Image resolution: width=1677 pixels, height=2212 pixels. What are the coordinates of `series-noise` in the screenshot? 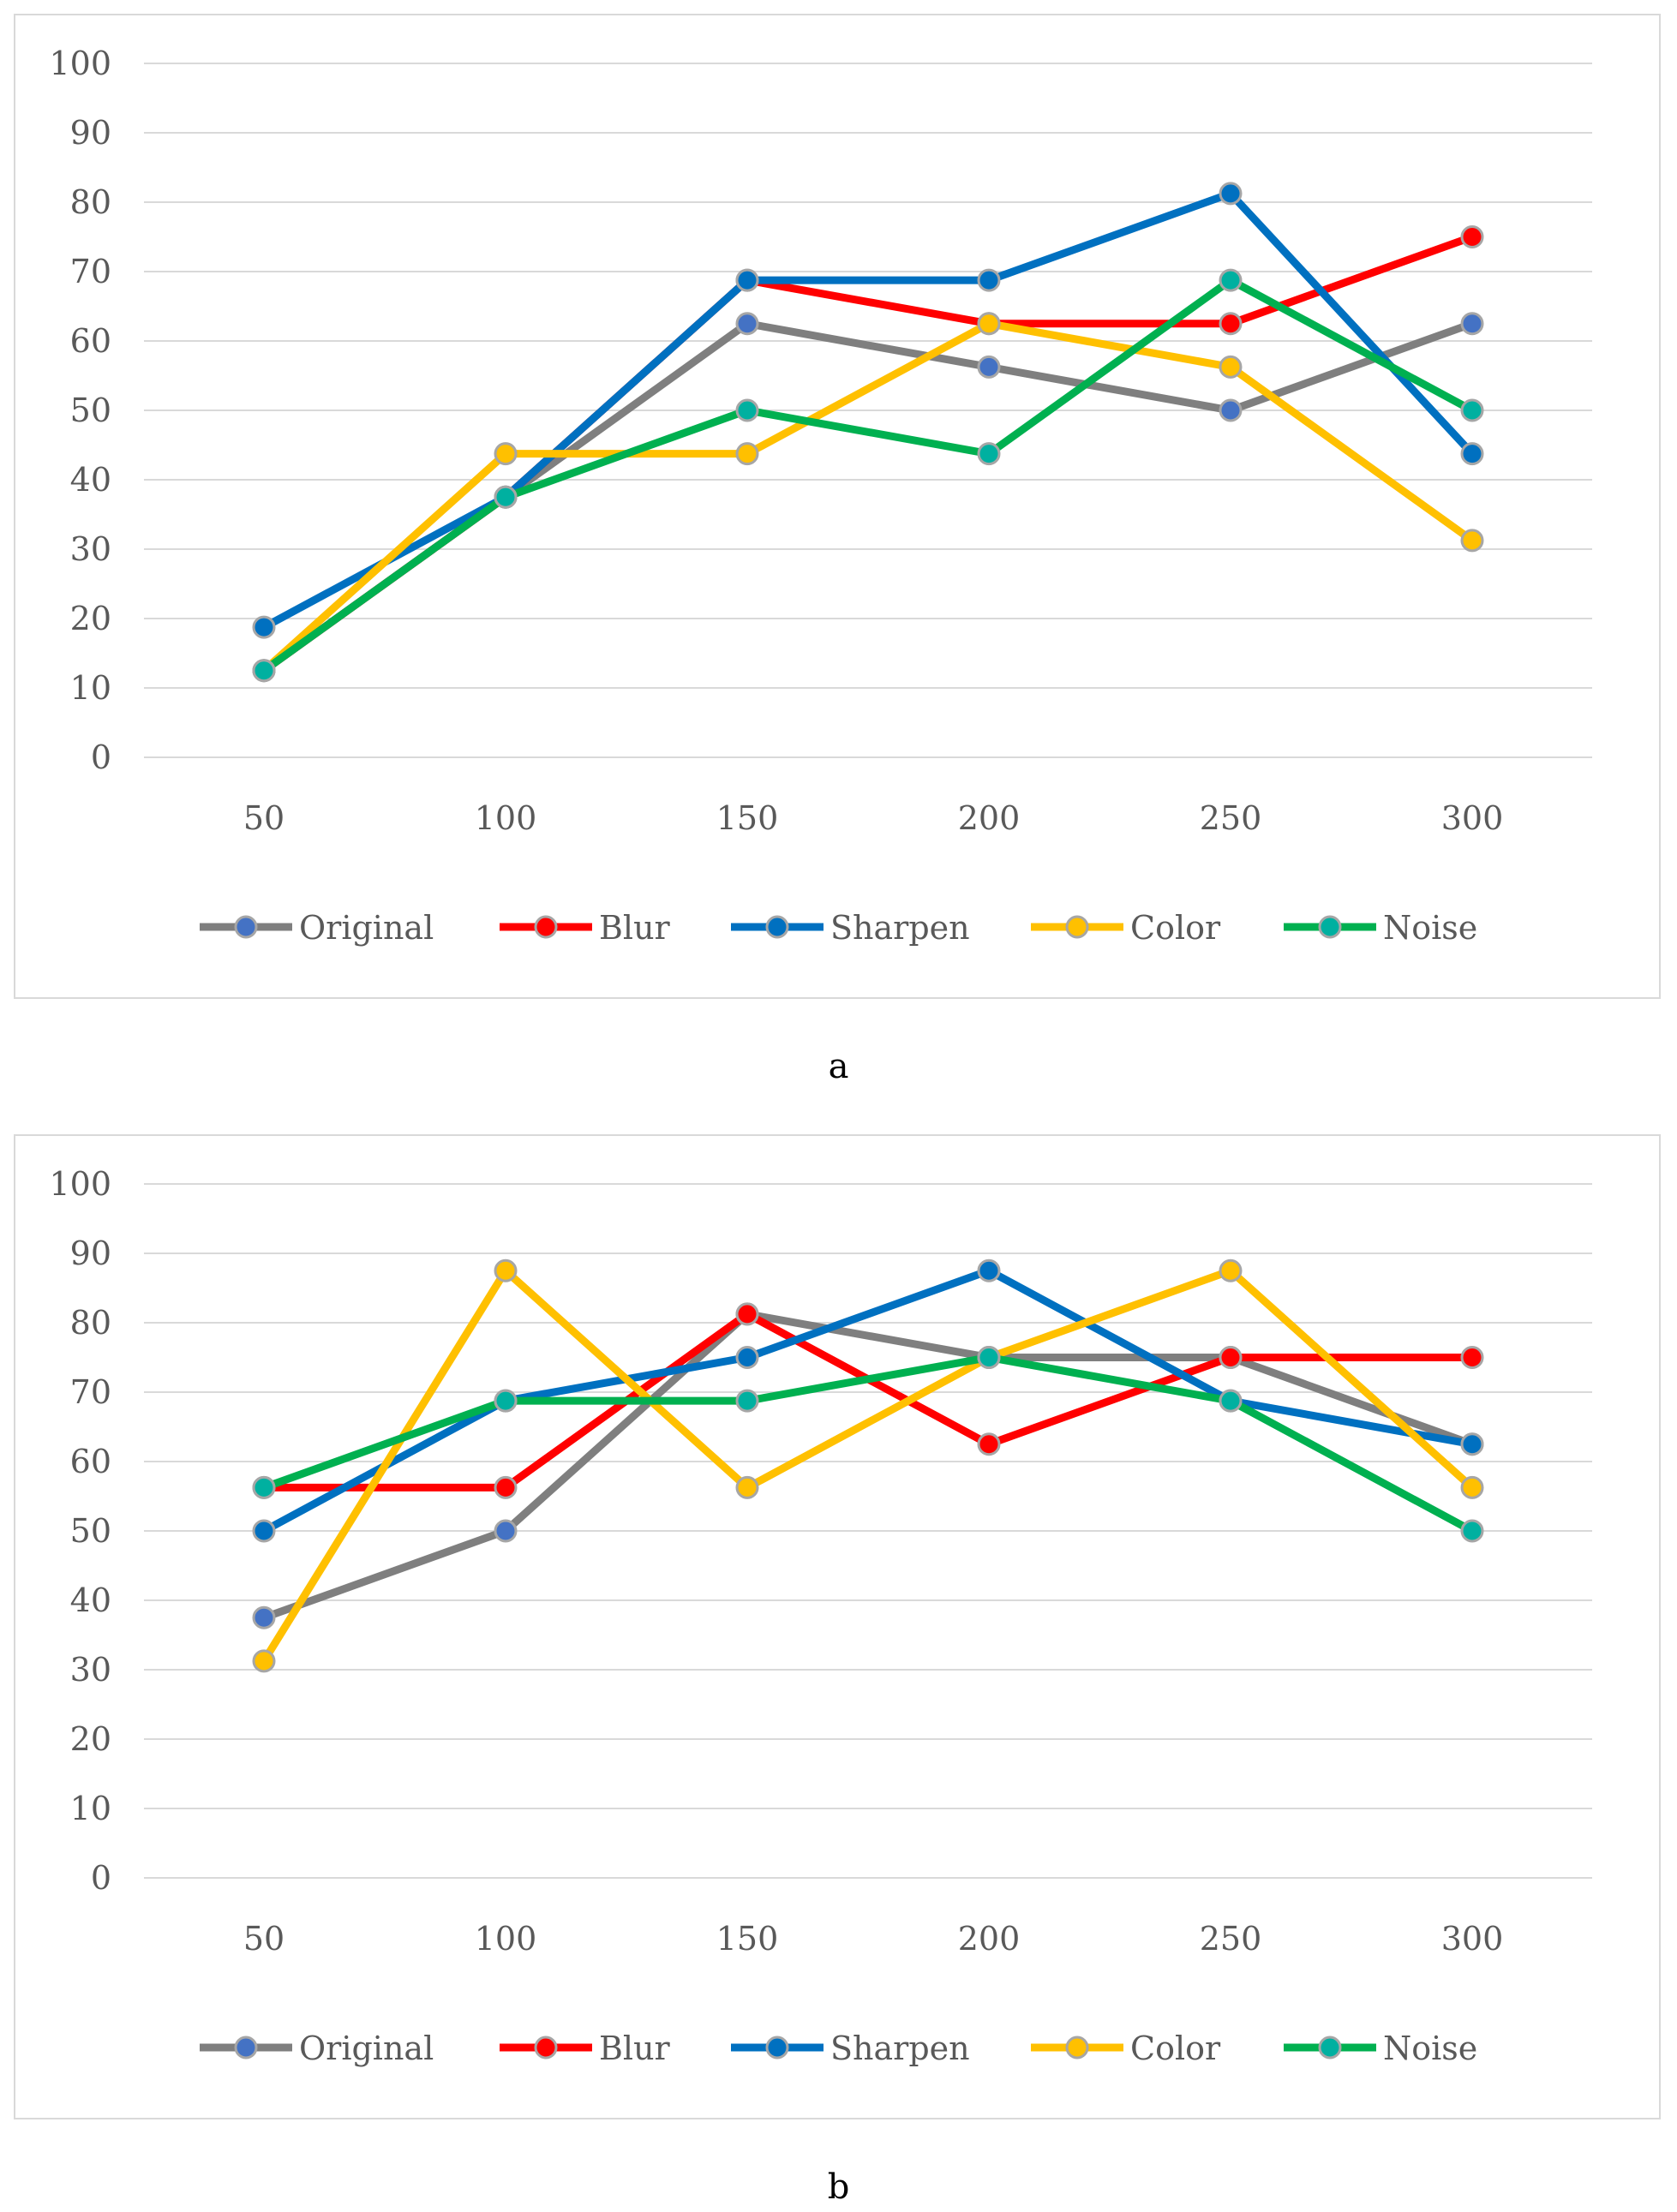 It's located at (868, 1444).